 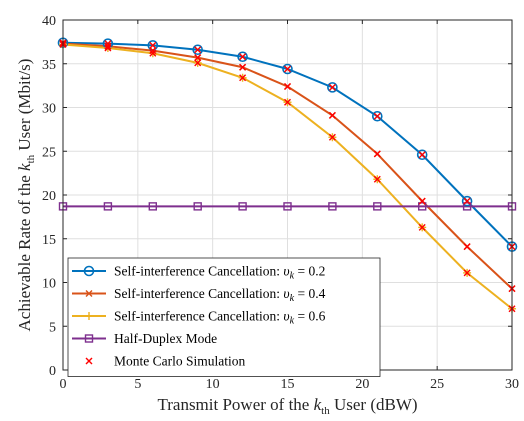 What do you see at coordinates (49, 65) in the screenshot?
I see `y-tick-label: 35` at bounding box center [49, 65].